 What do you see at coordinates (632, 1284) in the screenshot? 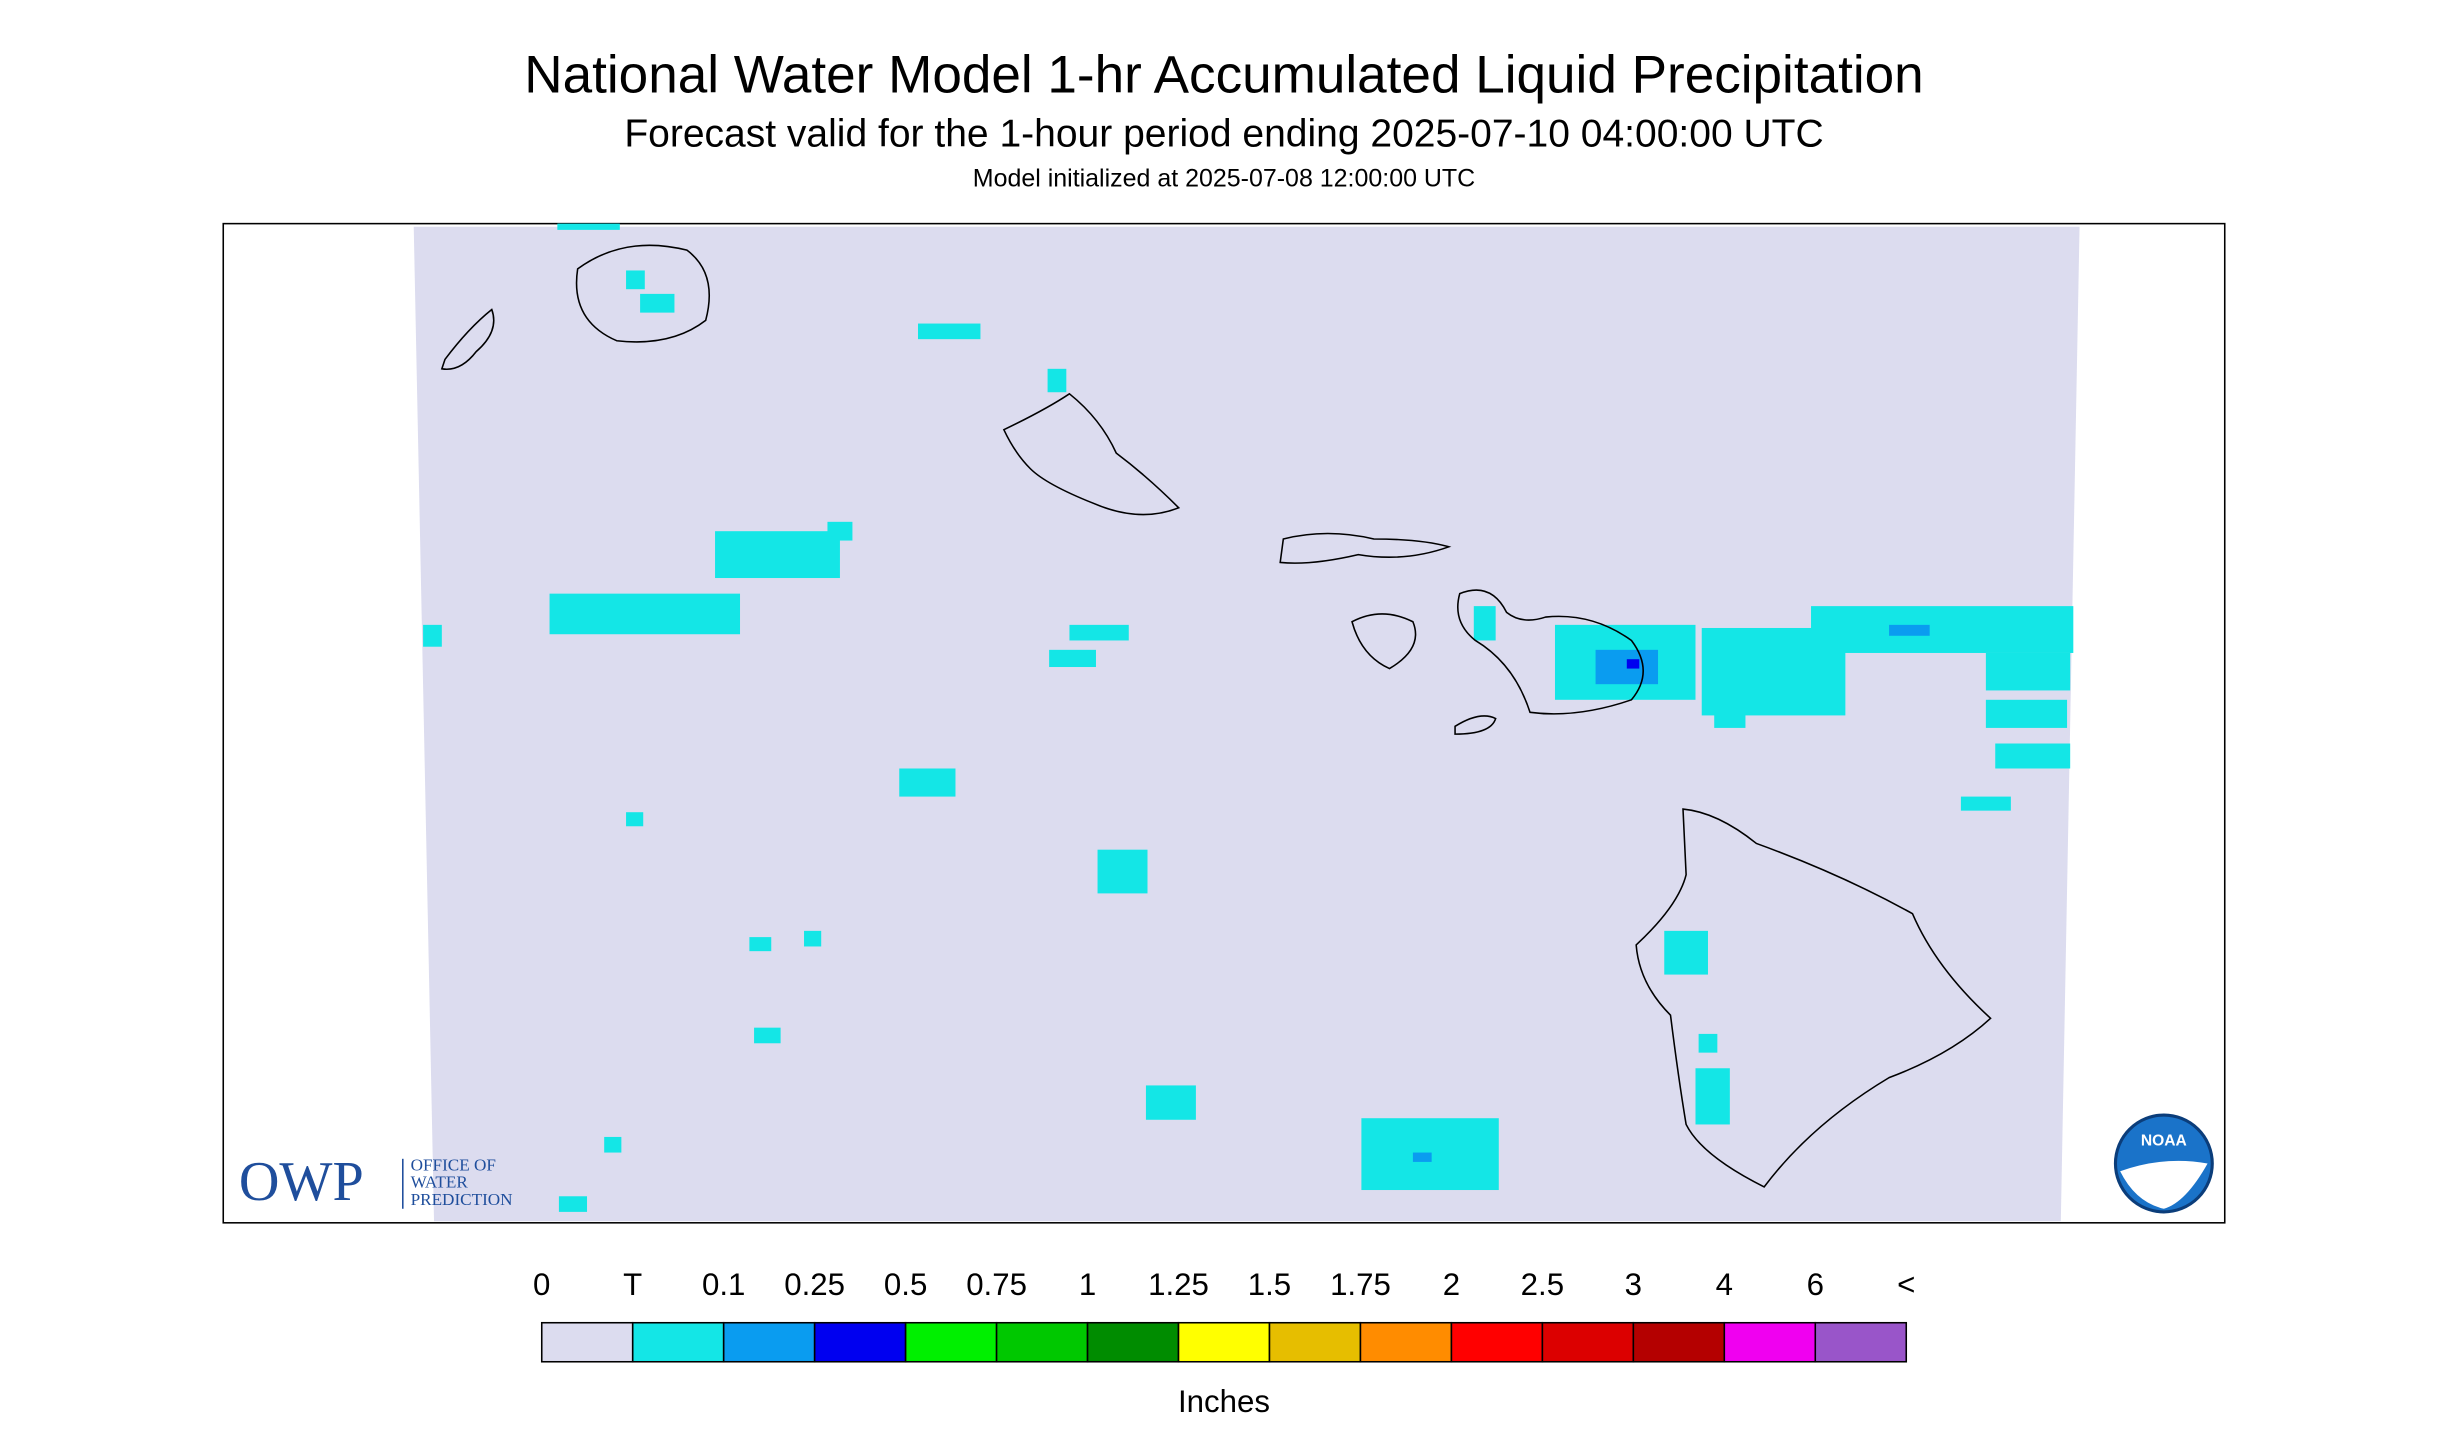
I see `legend-label: T` at bounding box center [632, 1284].